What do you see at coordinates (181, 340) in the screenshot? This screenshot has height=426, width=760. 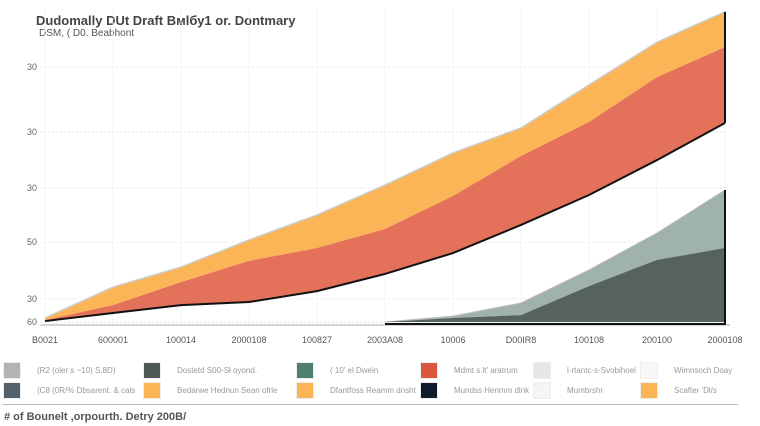 I see `x-tick-label: 100014` at bounding box center [181, 340].